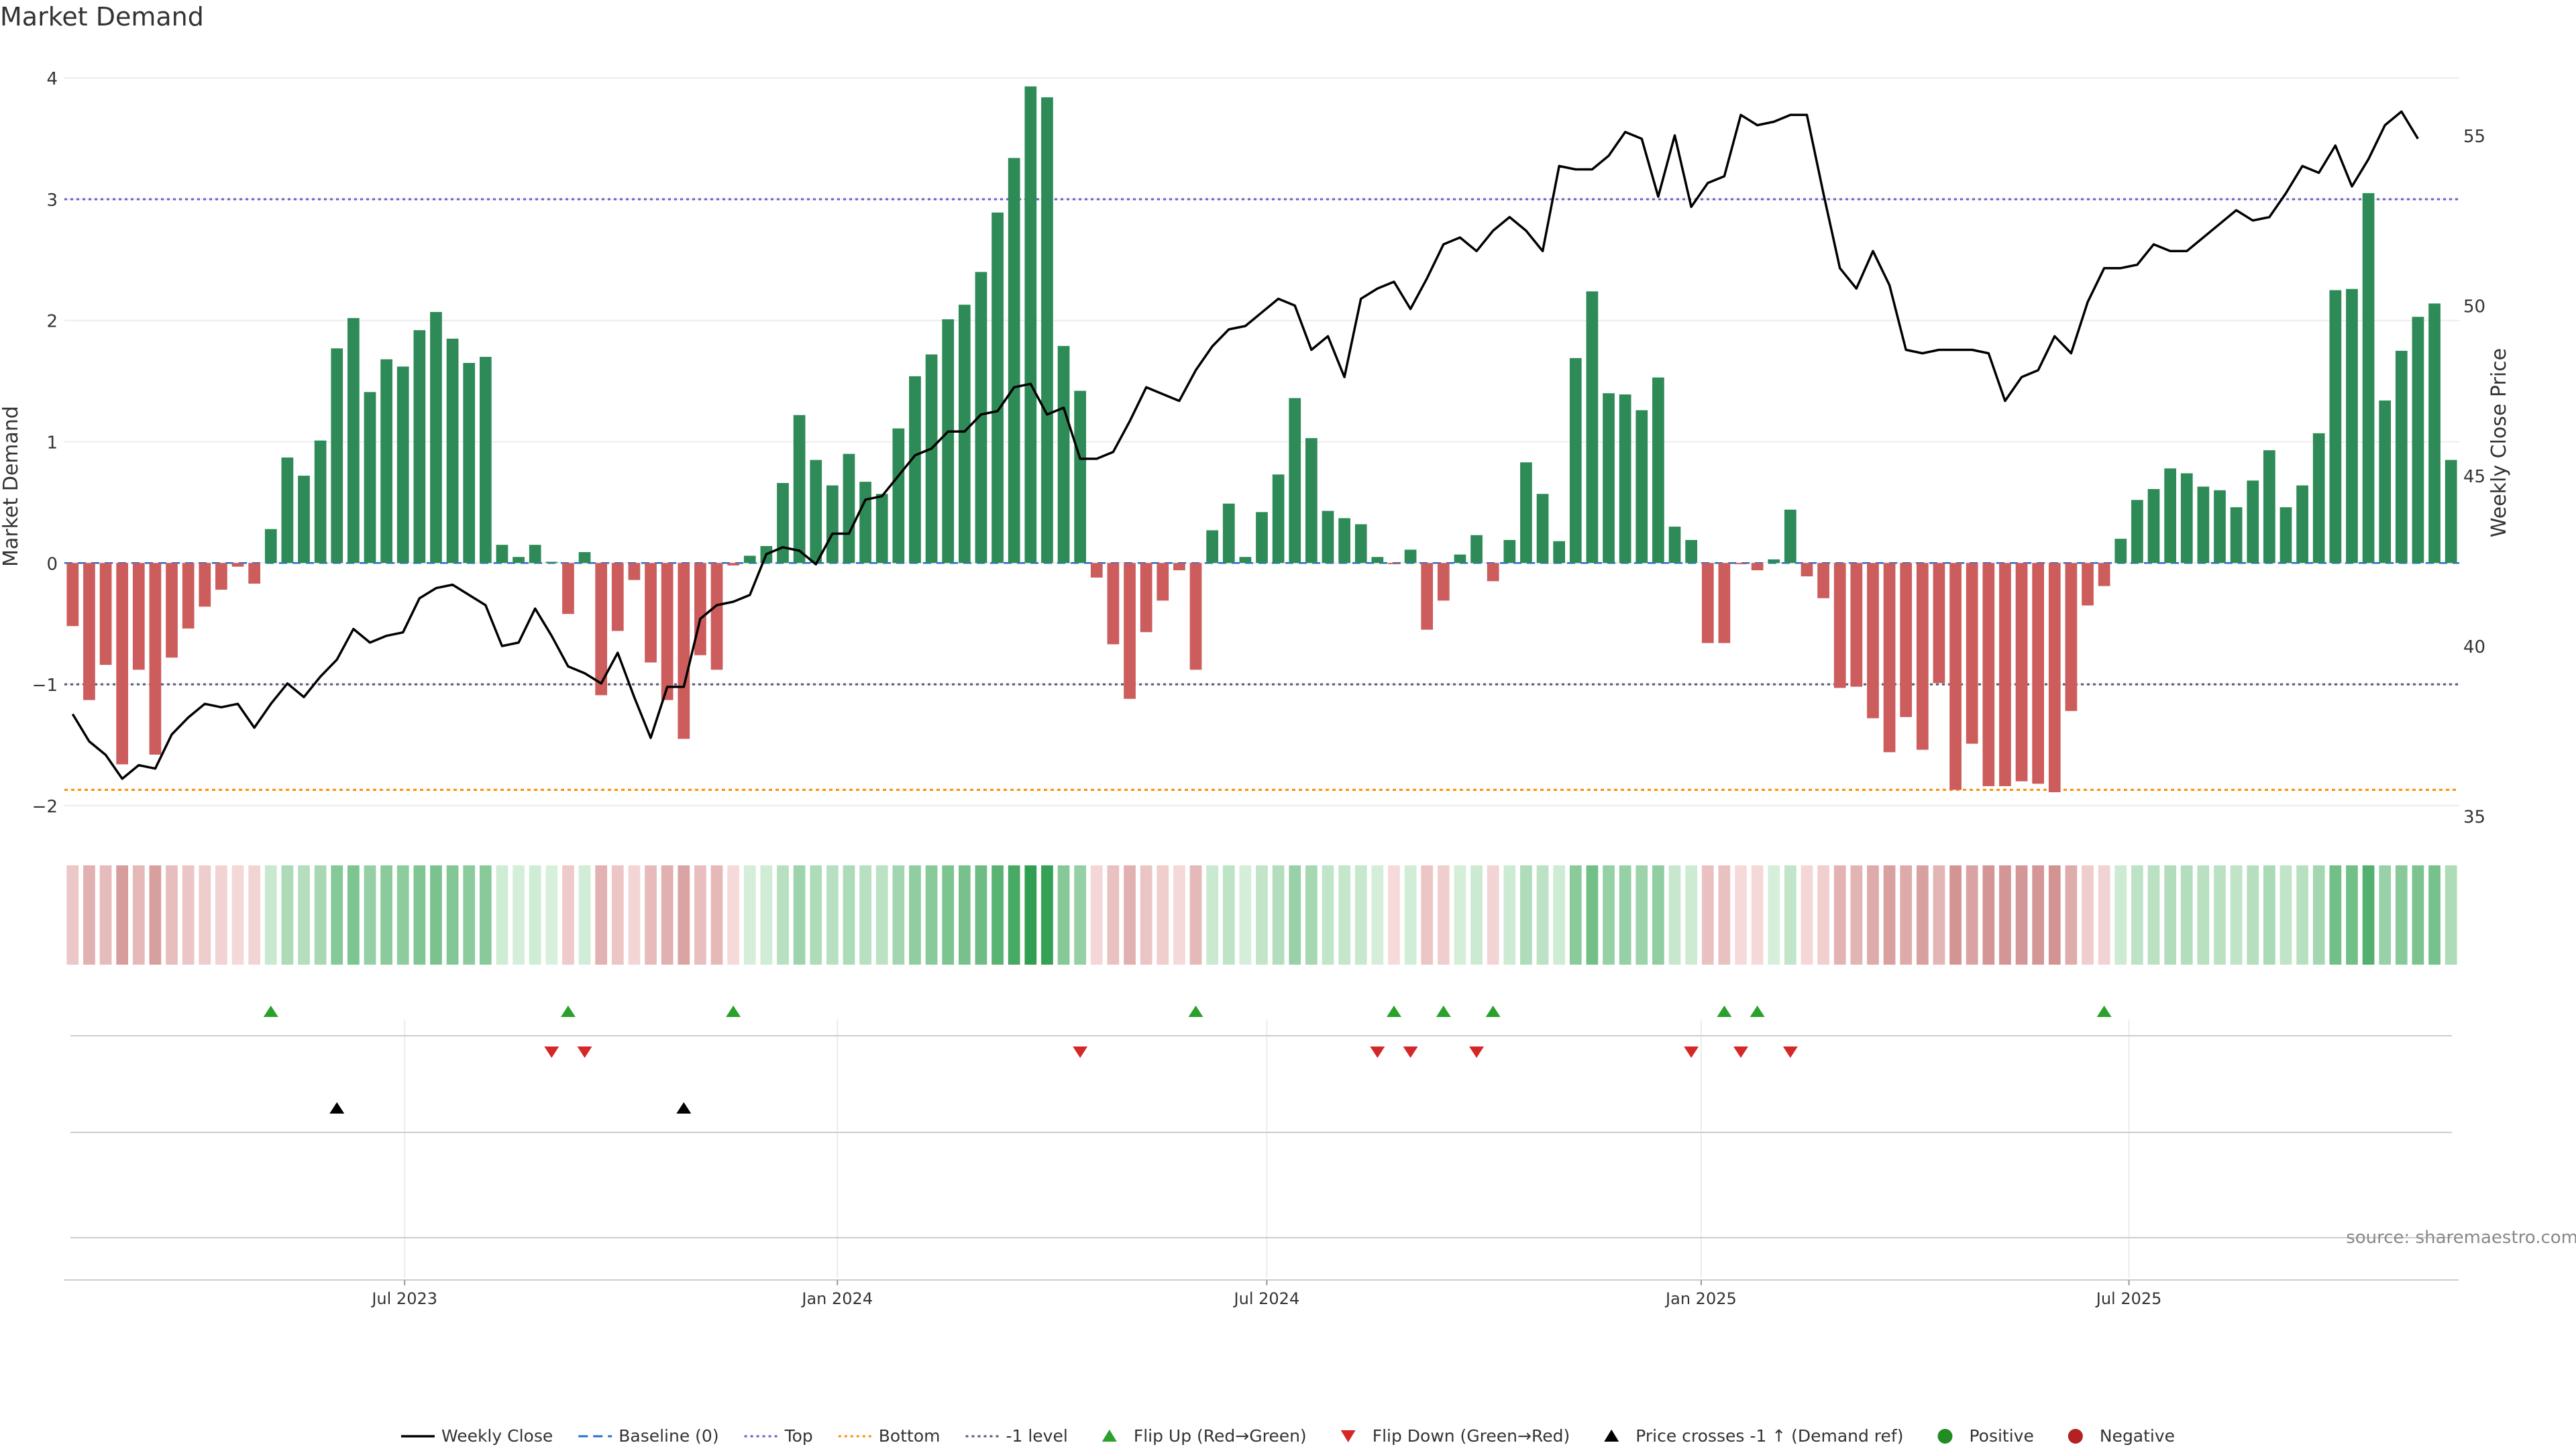 The height and width of the screenshot is (1449, 2576). I want to click on flip-up-markers, so click(1187, 1011).